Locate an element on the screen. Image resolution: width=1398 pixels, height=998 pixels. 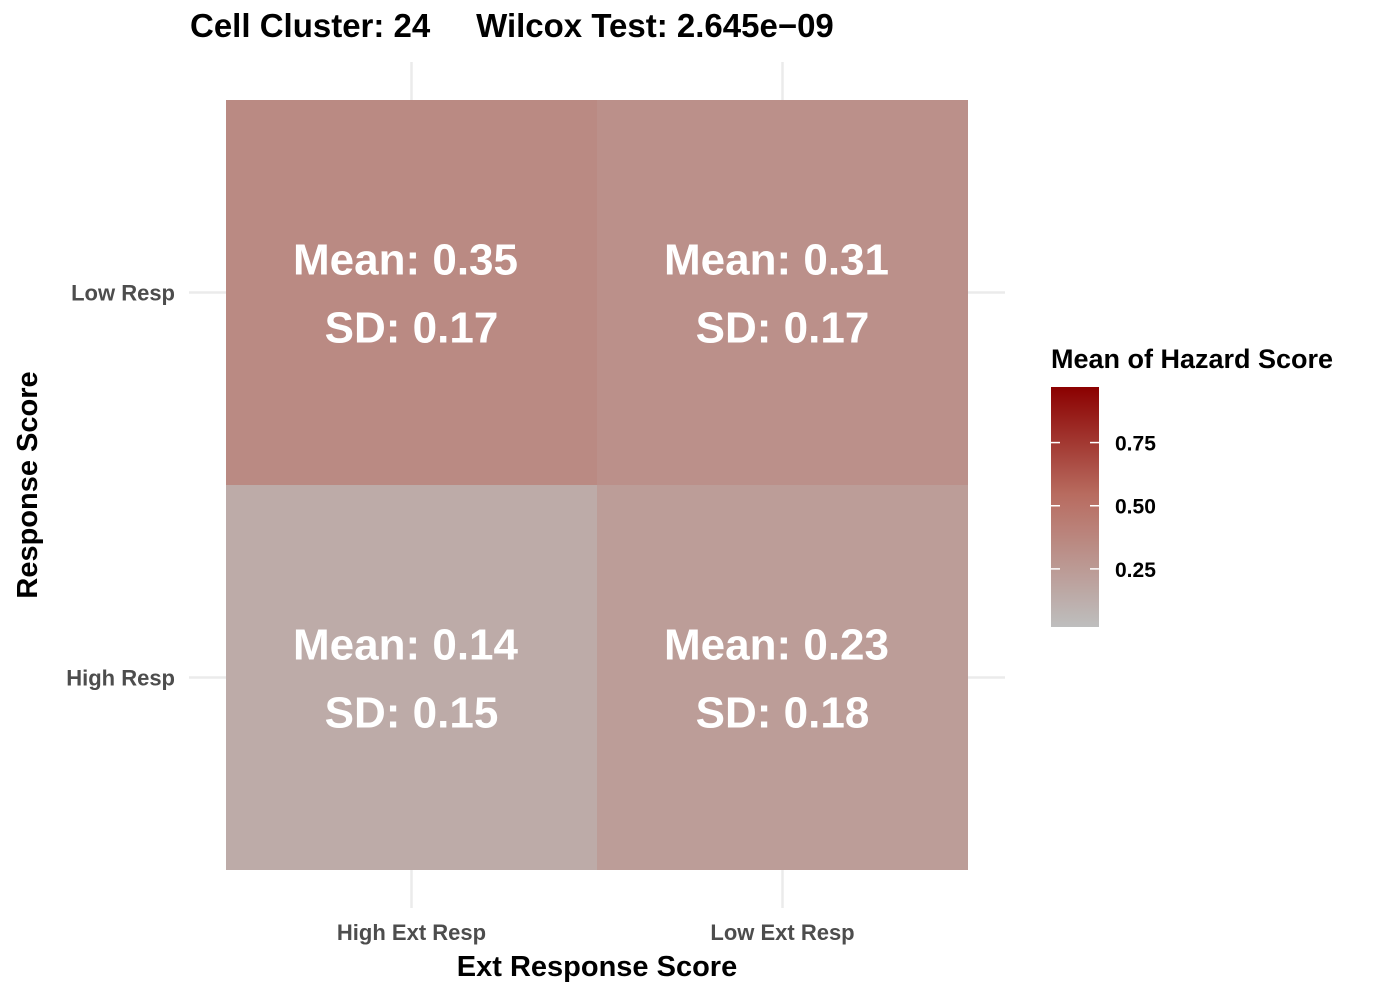
x-tick-label: High Ext Resp is located at coordinates (411, 932).